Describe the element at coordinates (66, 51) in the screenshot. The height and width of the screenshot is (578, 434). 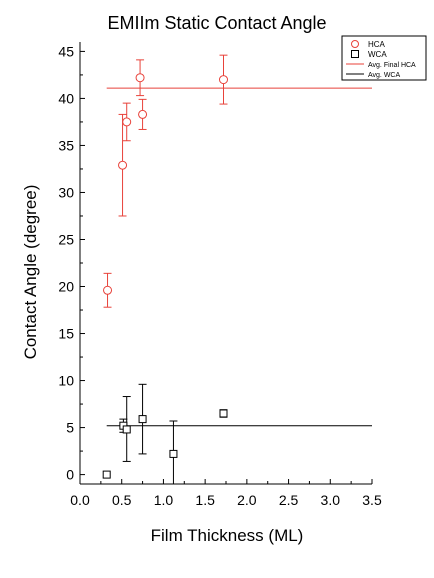
I see `y-tick-label: 45` at that location.